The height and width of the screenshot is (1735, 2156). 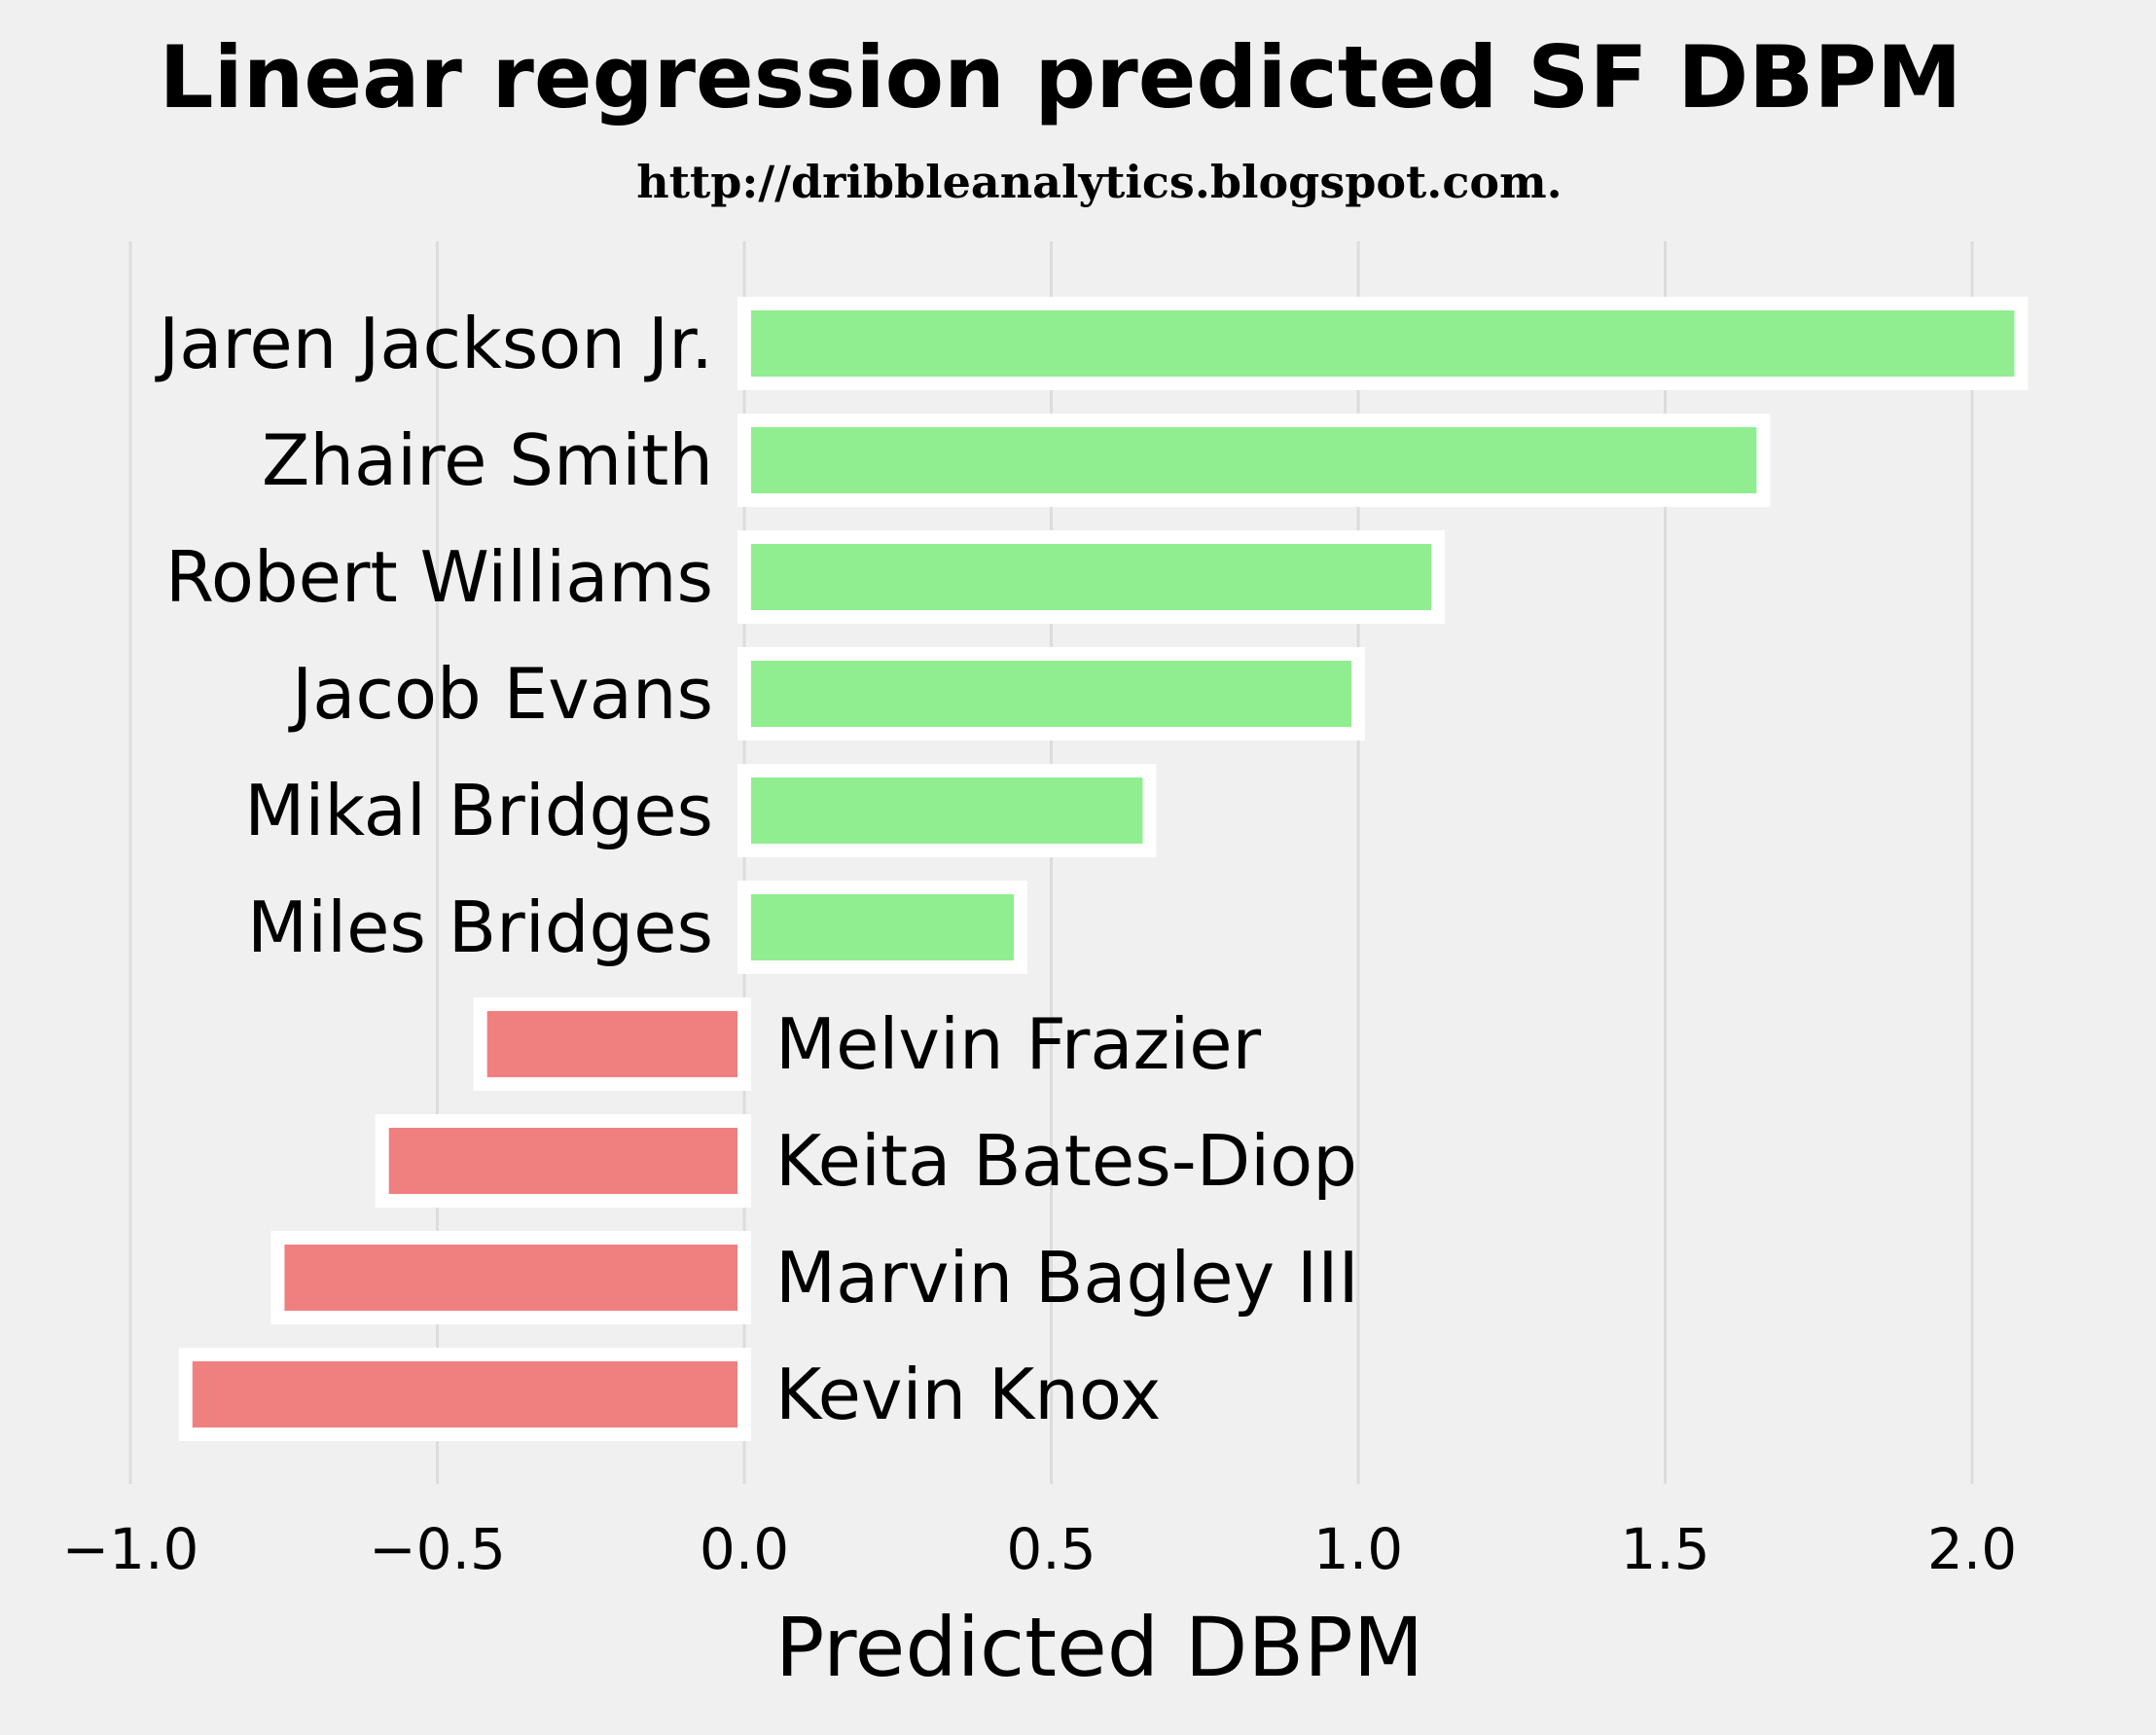 I want to click on x-tick-label: 1.0, so click(x=1358, y=1549).